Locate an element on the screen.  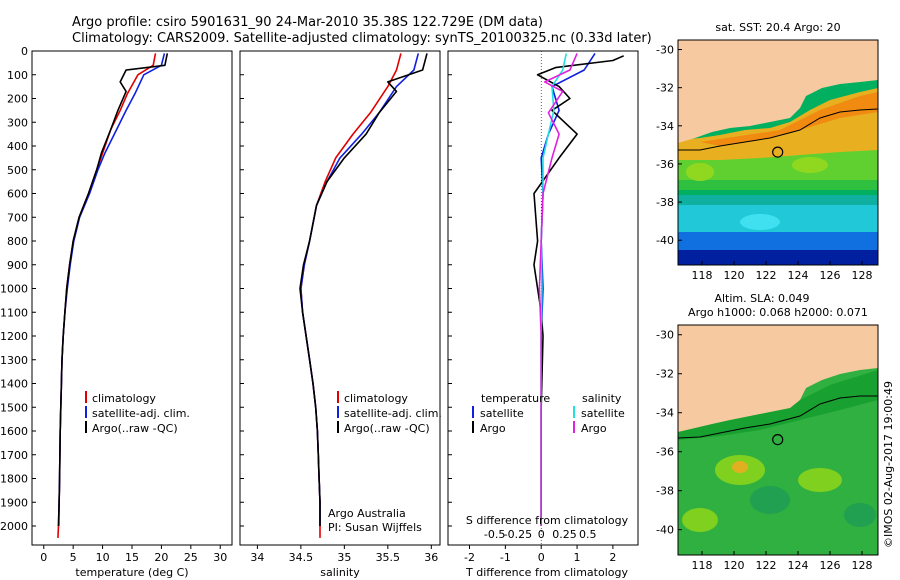
sst-map-y-tick-label: -32 is located at coordinates (665, 88).